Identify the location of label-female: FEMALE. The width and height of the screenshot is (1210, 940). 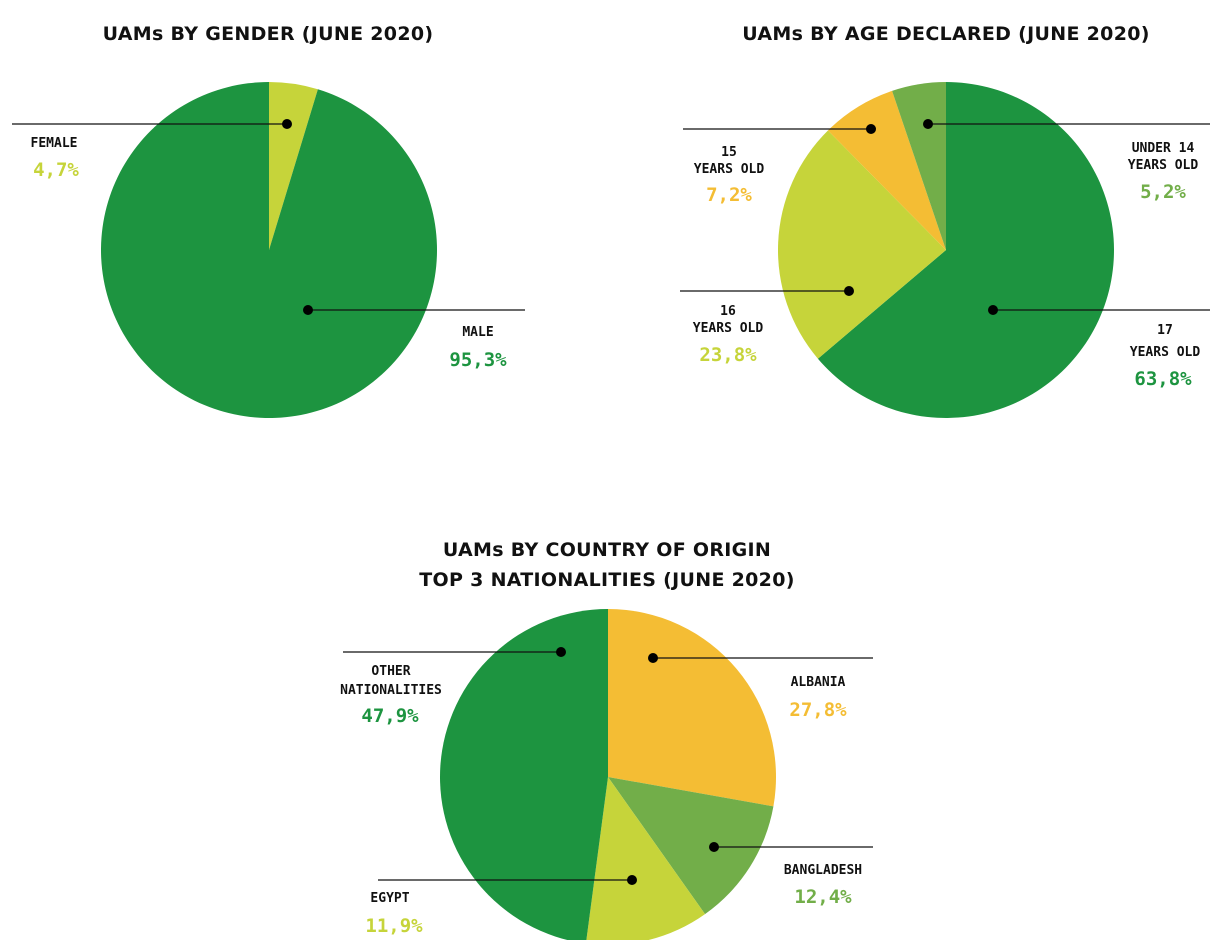
(54, 143).